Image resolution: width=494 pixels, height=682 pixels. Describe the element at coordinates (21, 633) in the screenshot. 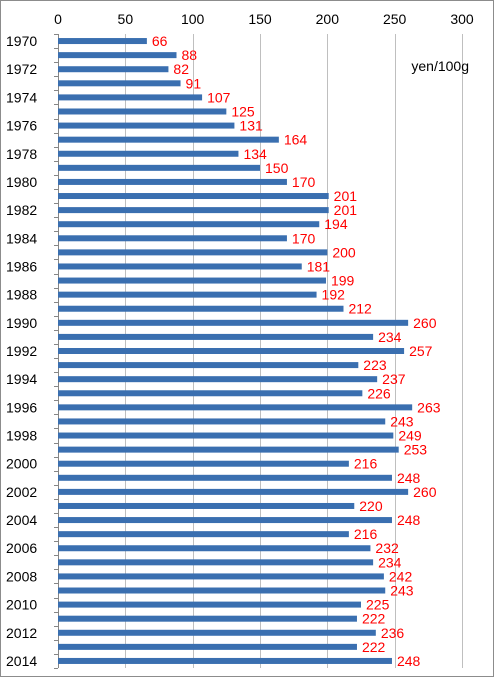

I see `category-label-2012: 2012` at that location.